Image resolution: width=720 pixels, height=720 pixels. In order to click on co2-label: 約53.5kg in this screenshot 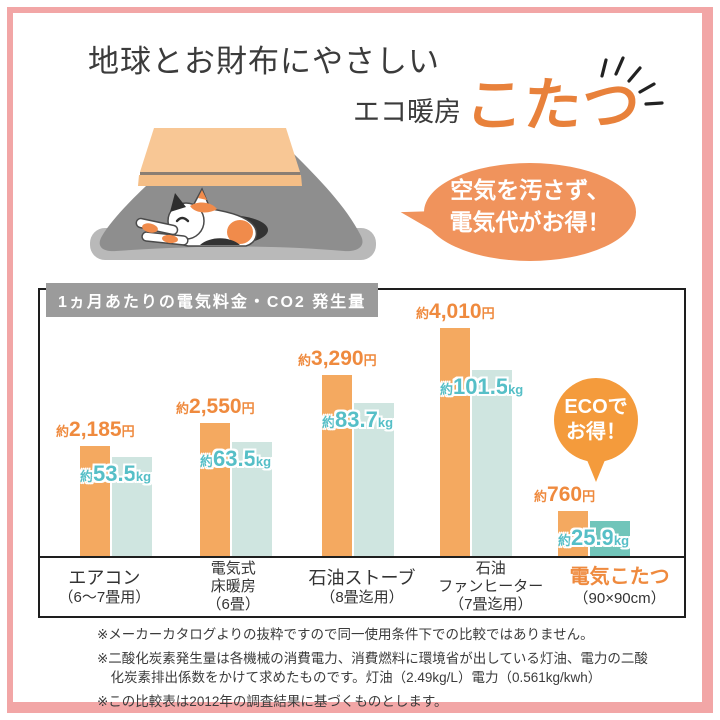, I will do `click(116, 473)`.